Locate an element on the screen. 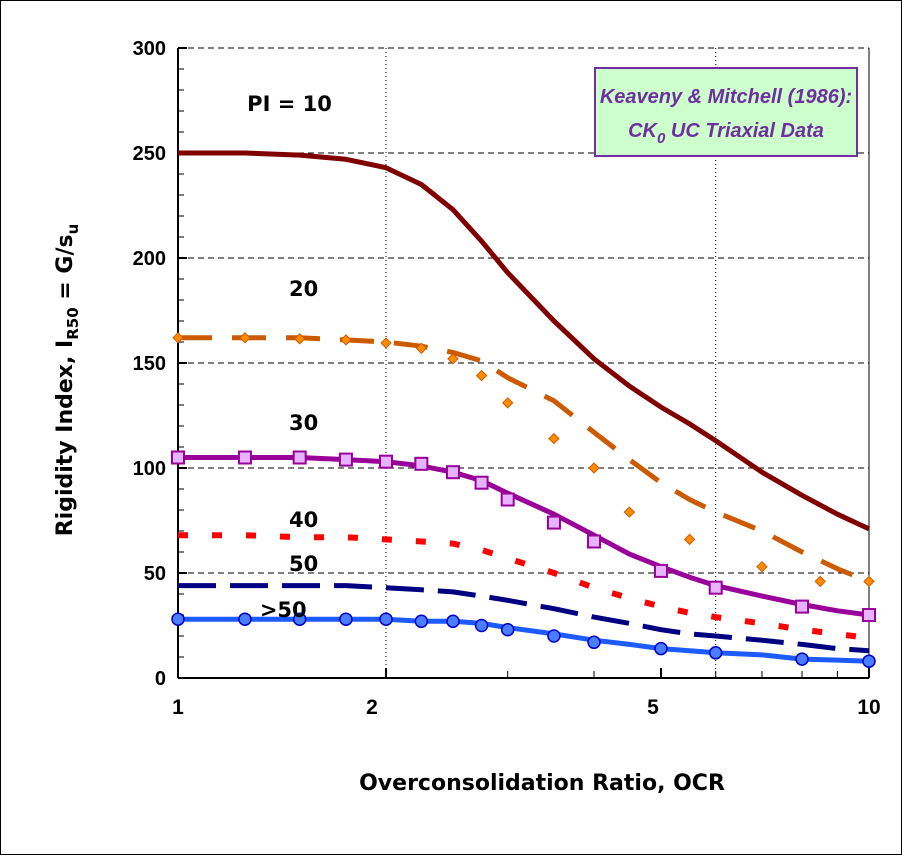  series-label: 20 is located at coordinates (303, 289).